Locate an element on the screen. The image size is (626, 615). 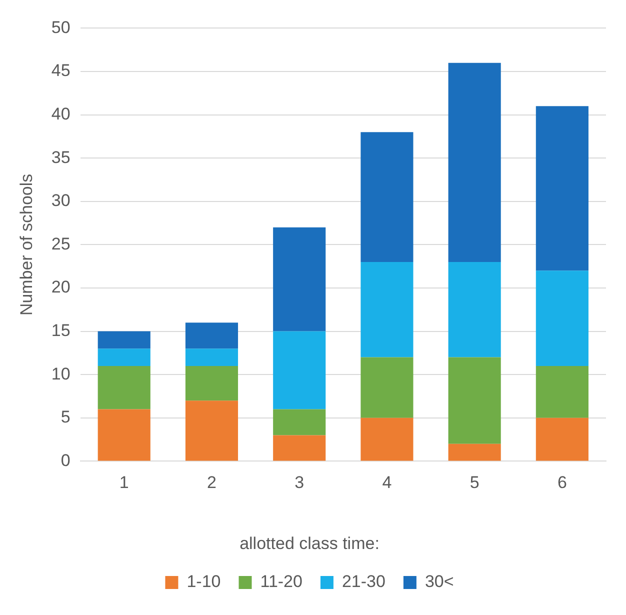
x-tick-label: 3 is located at coordinates (299, 482).